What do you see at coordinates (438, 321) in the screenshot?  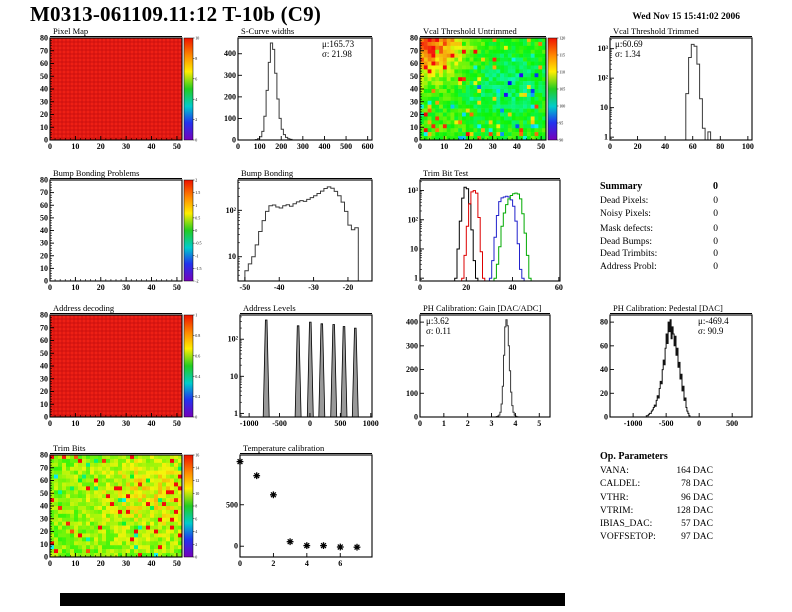 I see `stats-mu: μ:3.62` at bounding box center [438, 321].